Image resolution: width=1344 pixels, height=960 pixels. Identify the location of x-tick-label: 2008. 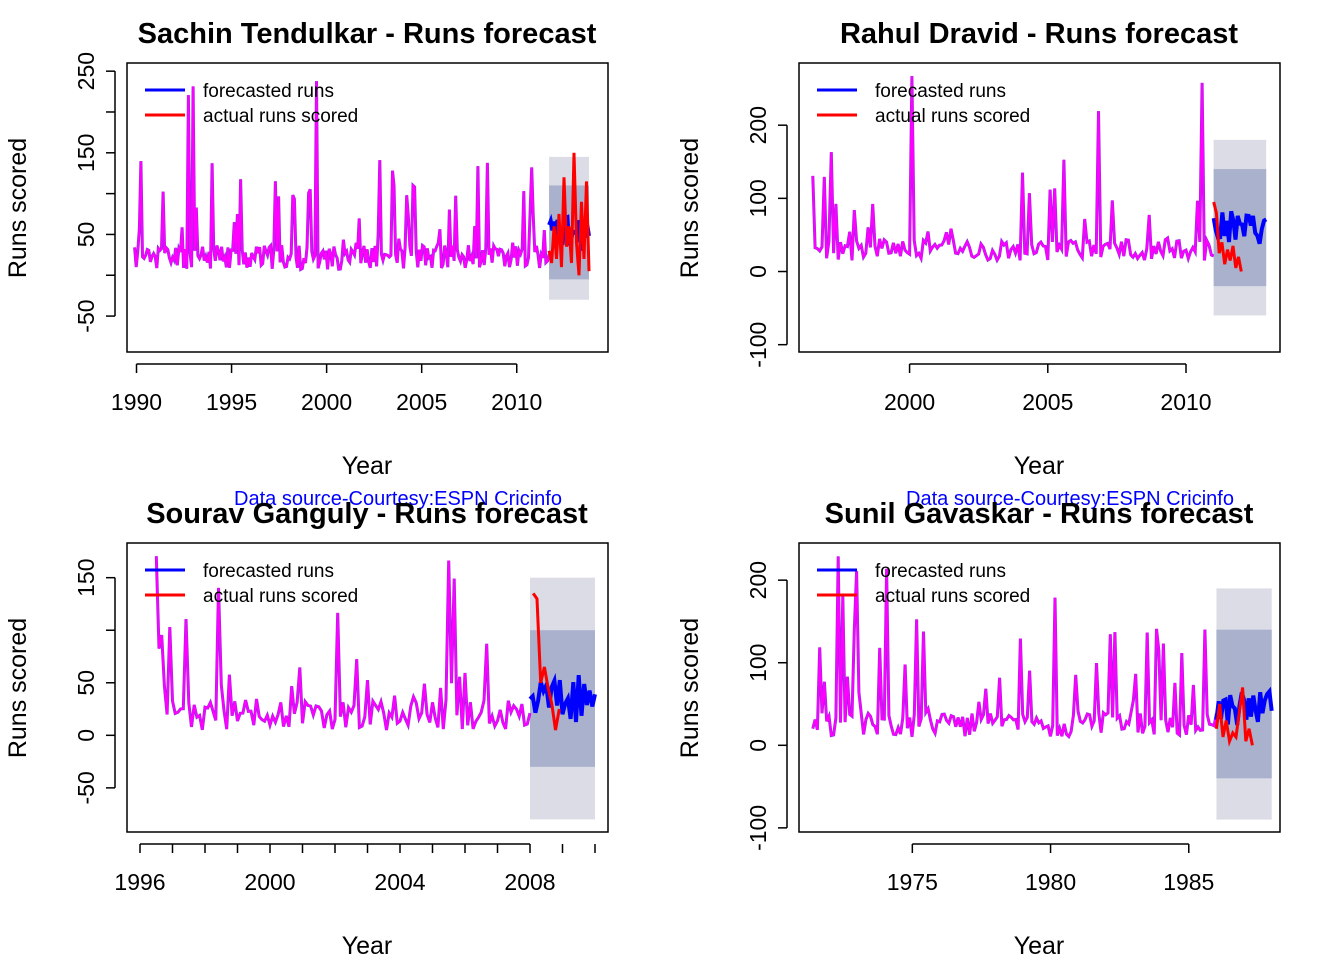
(529, 882).